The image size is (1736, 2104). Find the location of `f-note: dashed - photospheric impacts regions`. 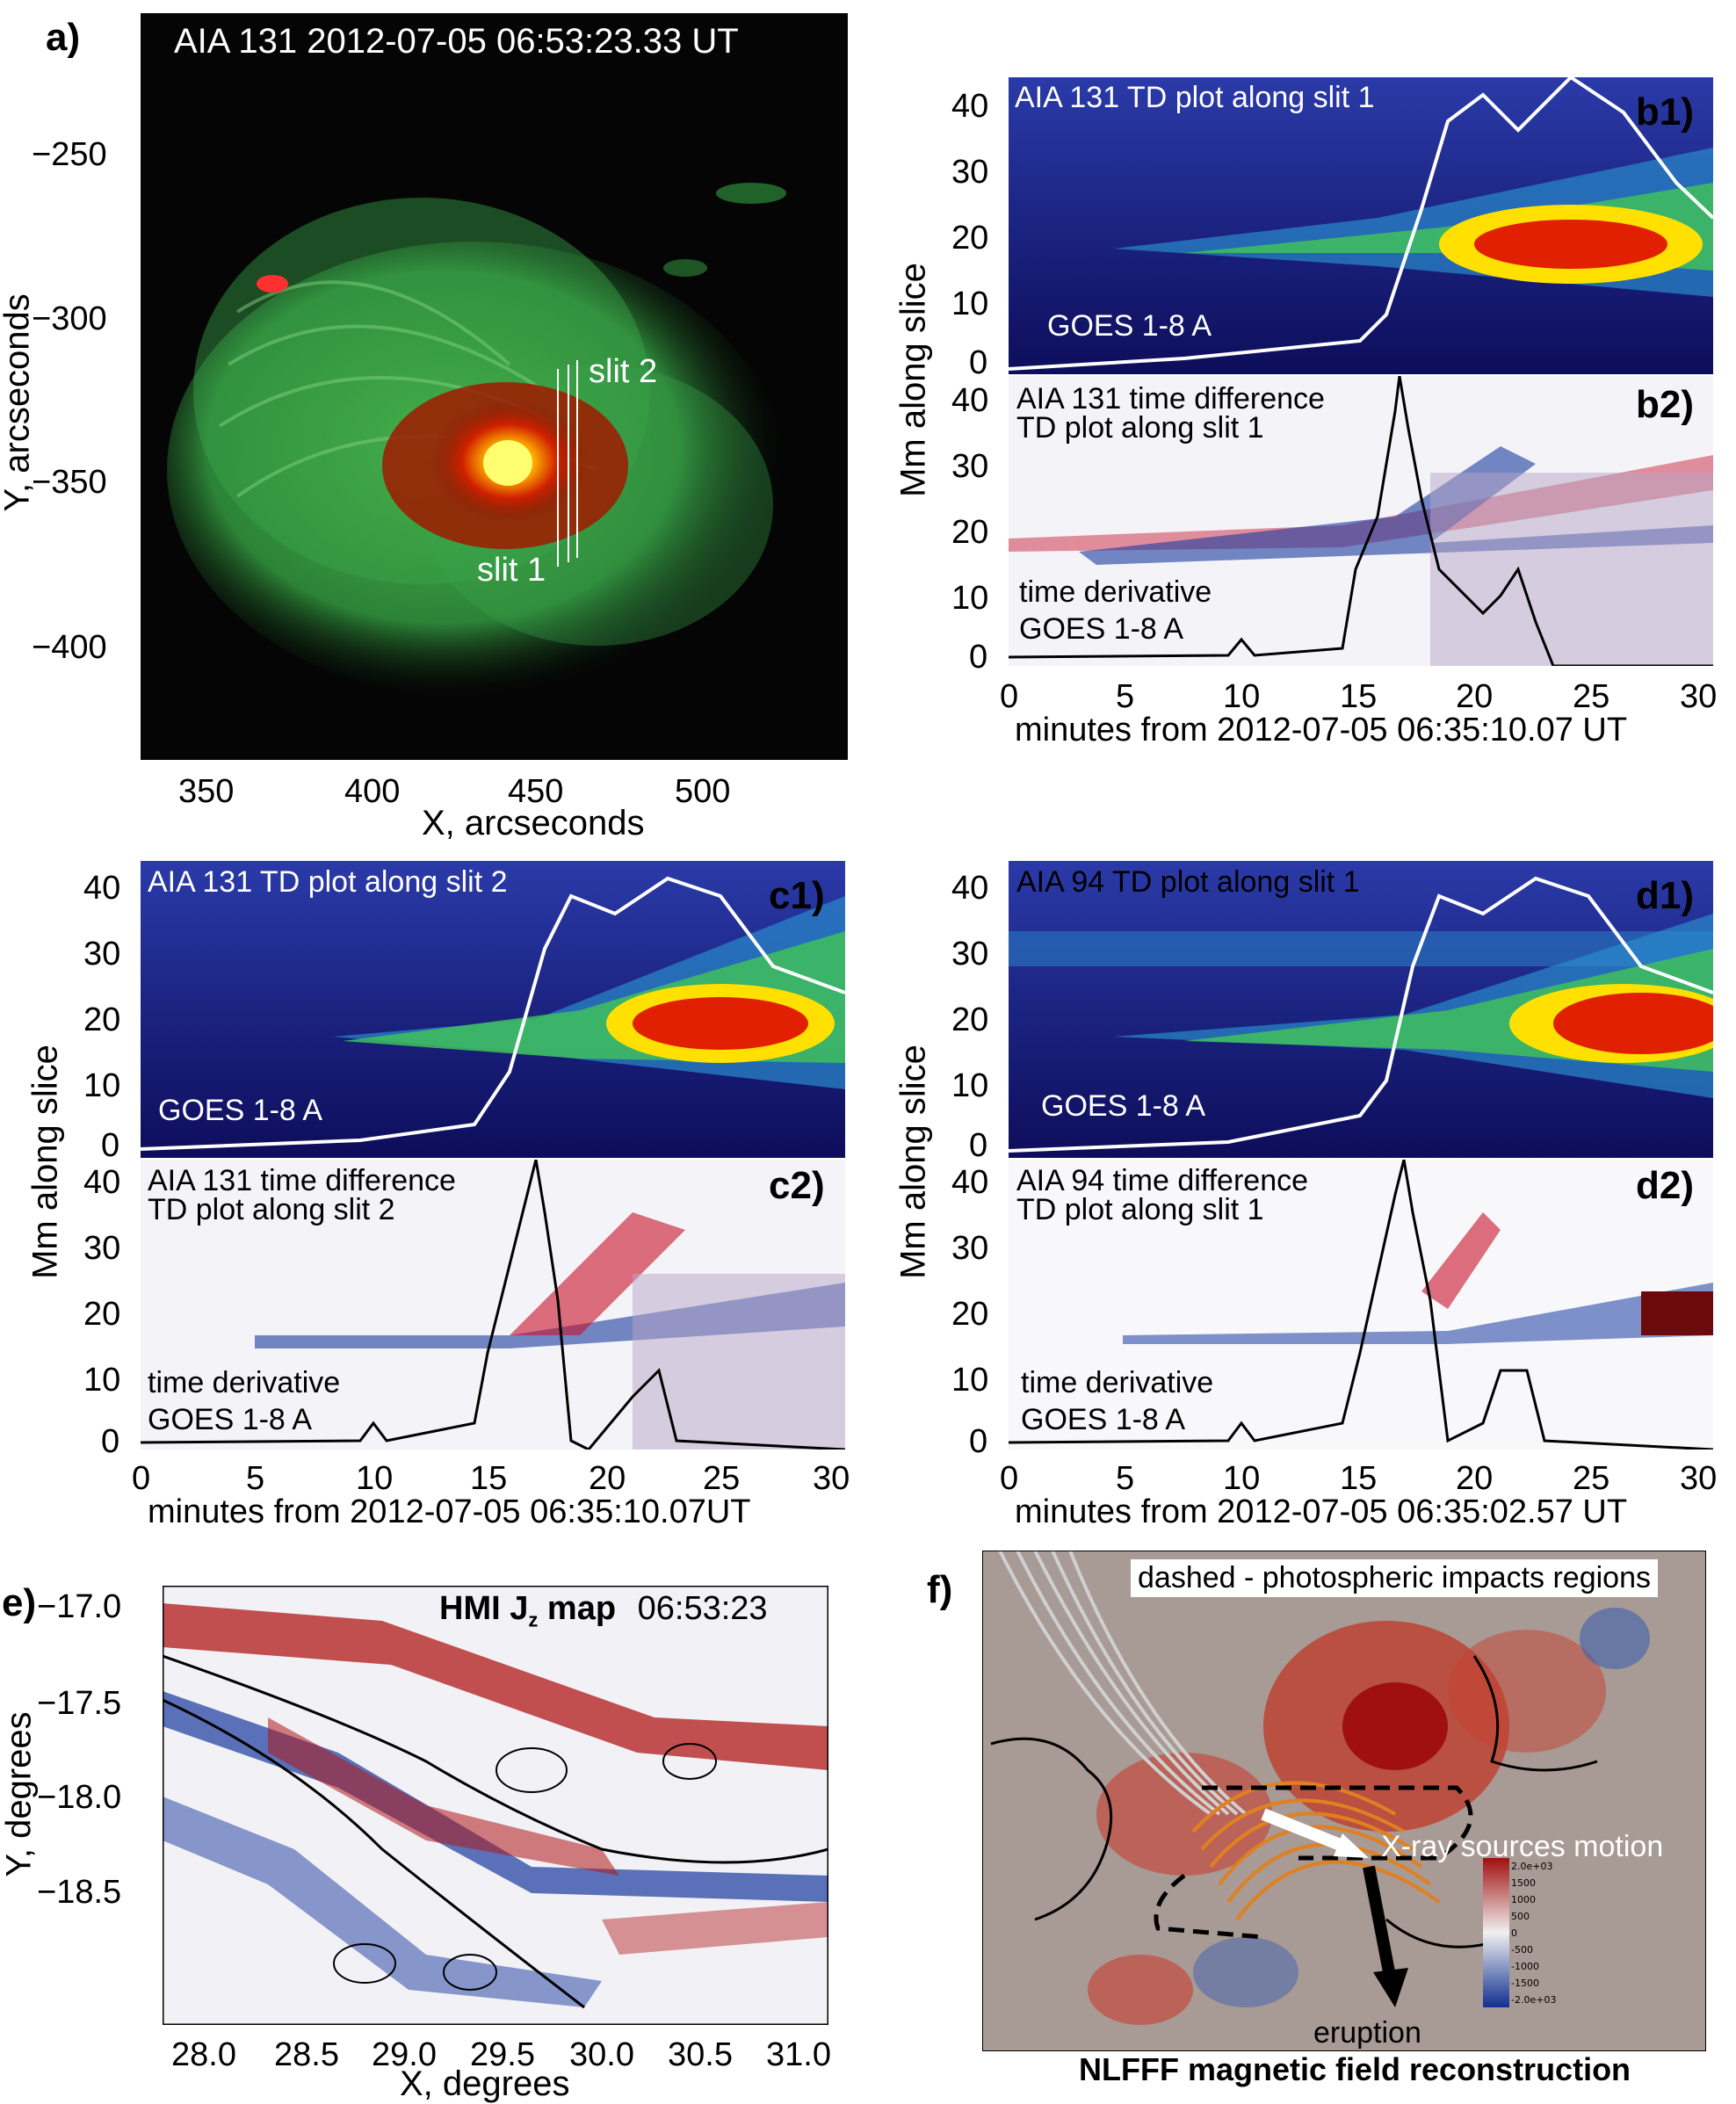

f-note: dashed - photospheric impacts regions is located at coordinates (1394, 1577).